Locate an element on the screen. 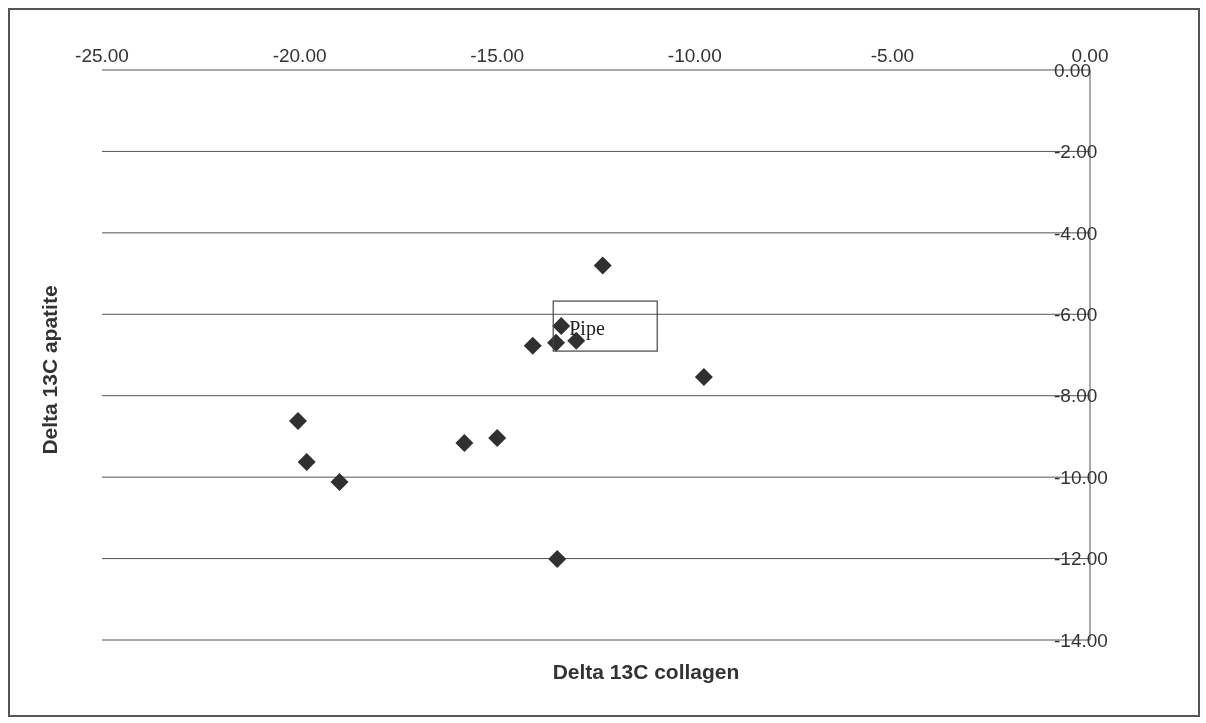  y-axis-title: Delta 13C apatite is located at coordinates (50, 370).